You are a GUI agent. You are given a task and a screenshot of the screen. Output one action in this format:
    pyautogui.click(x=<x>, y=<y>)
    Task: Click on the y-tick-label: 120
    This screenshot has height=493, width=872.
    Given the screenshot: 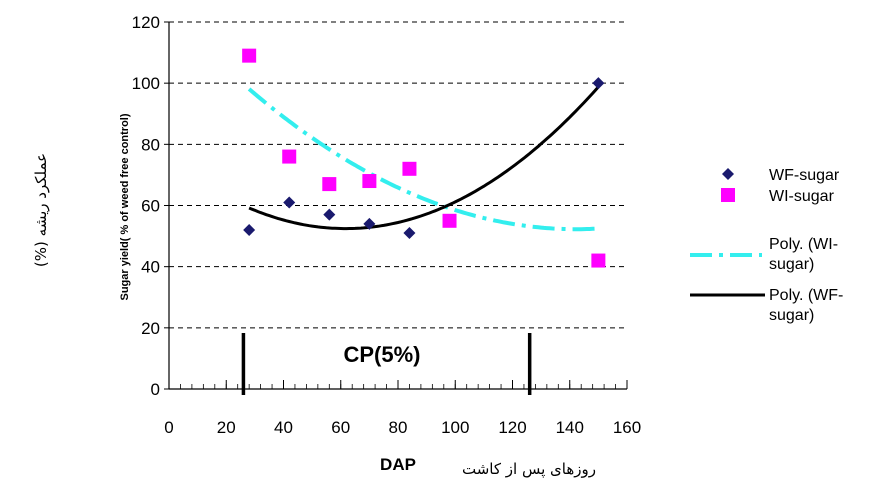 What is the action you would take?
    pyautogui.click(x=146, y=22)
    